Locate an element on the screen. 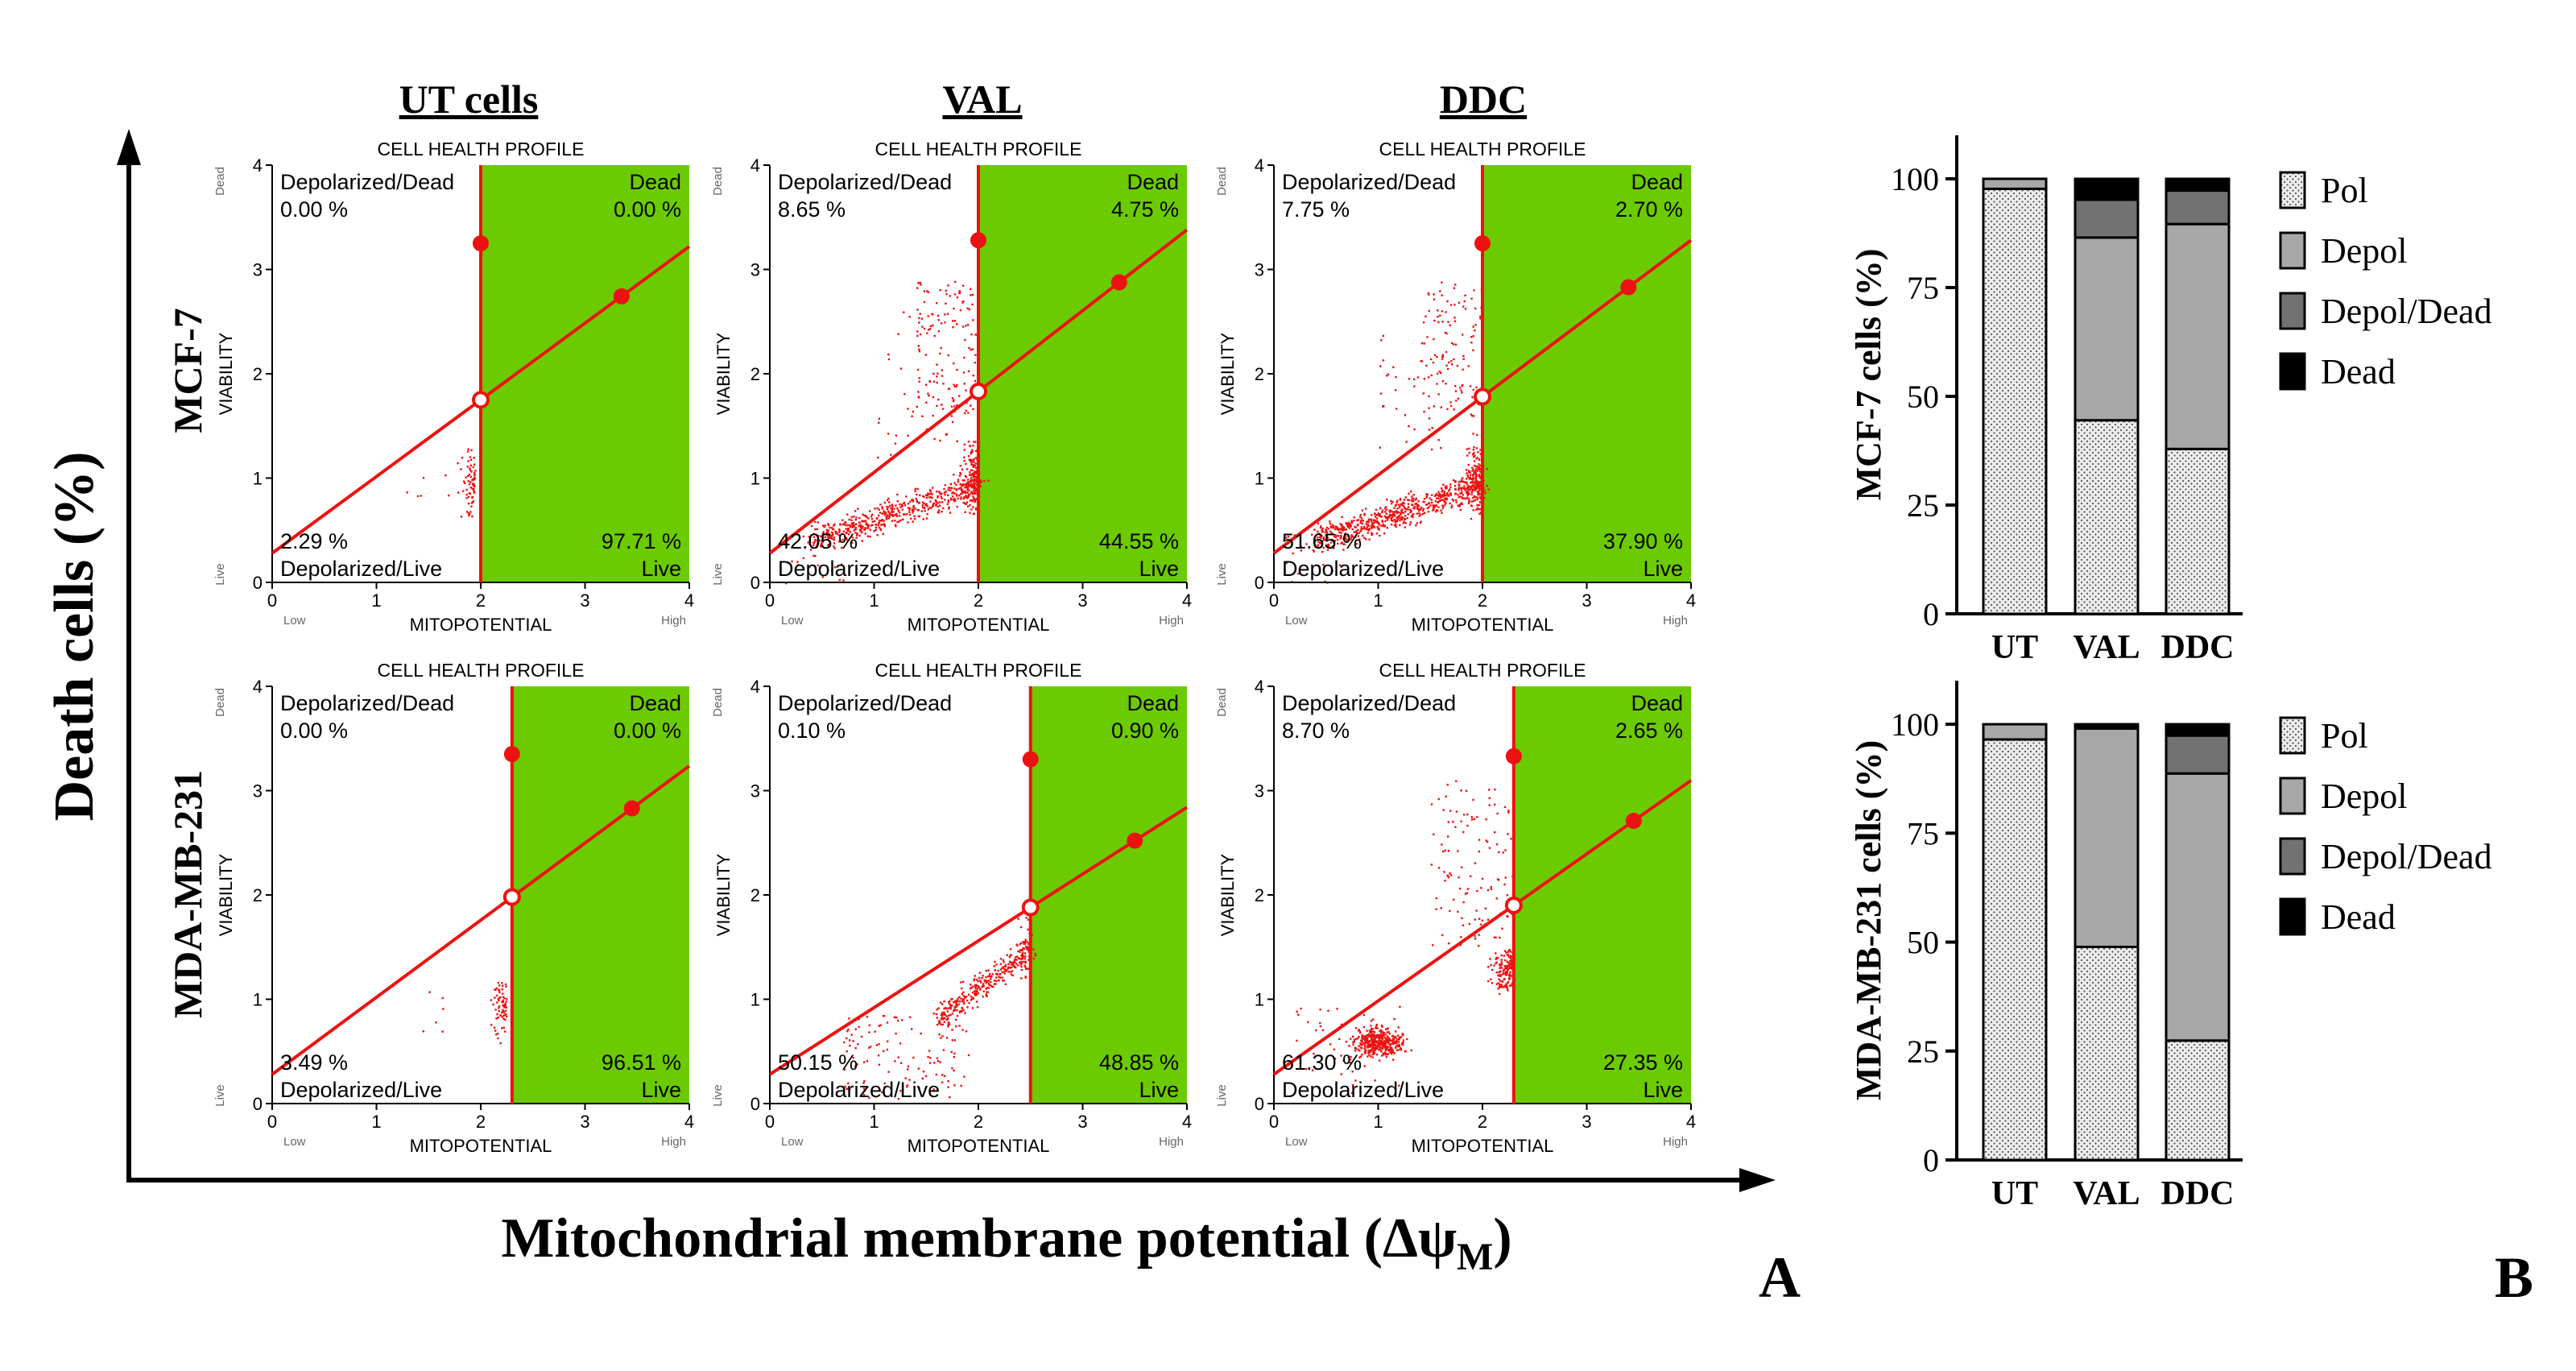  x-tick-label: 3 is located at coordinates (1082, 1122).